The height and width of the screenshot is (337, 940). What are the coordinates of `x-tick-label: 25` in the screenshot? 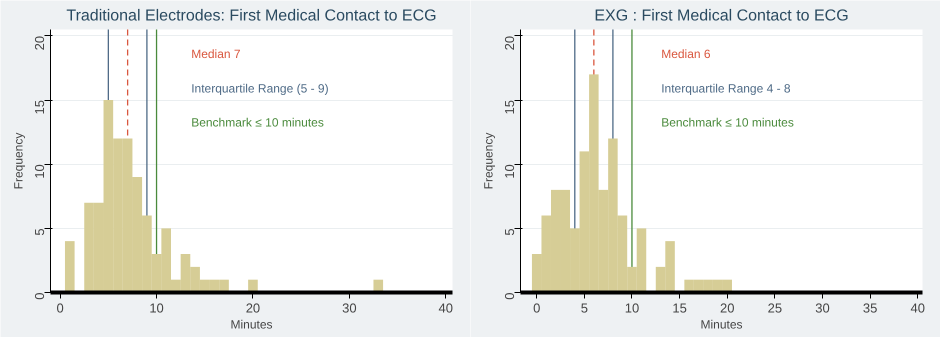 It's located at (775, 308).